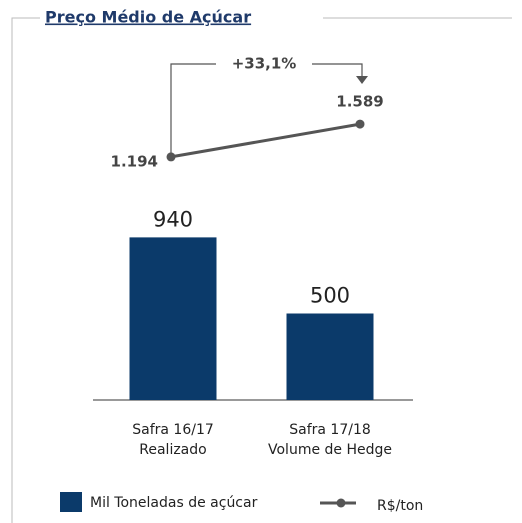  Describe the element at coordinates (148, 17) in the screenshot. I see `chart-title: Preço Médio de Açúcar` at that location.